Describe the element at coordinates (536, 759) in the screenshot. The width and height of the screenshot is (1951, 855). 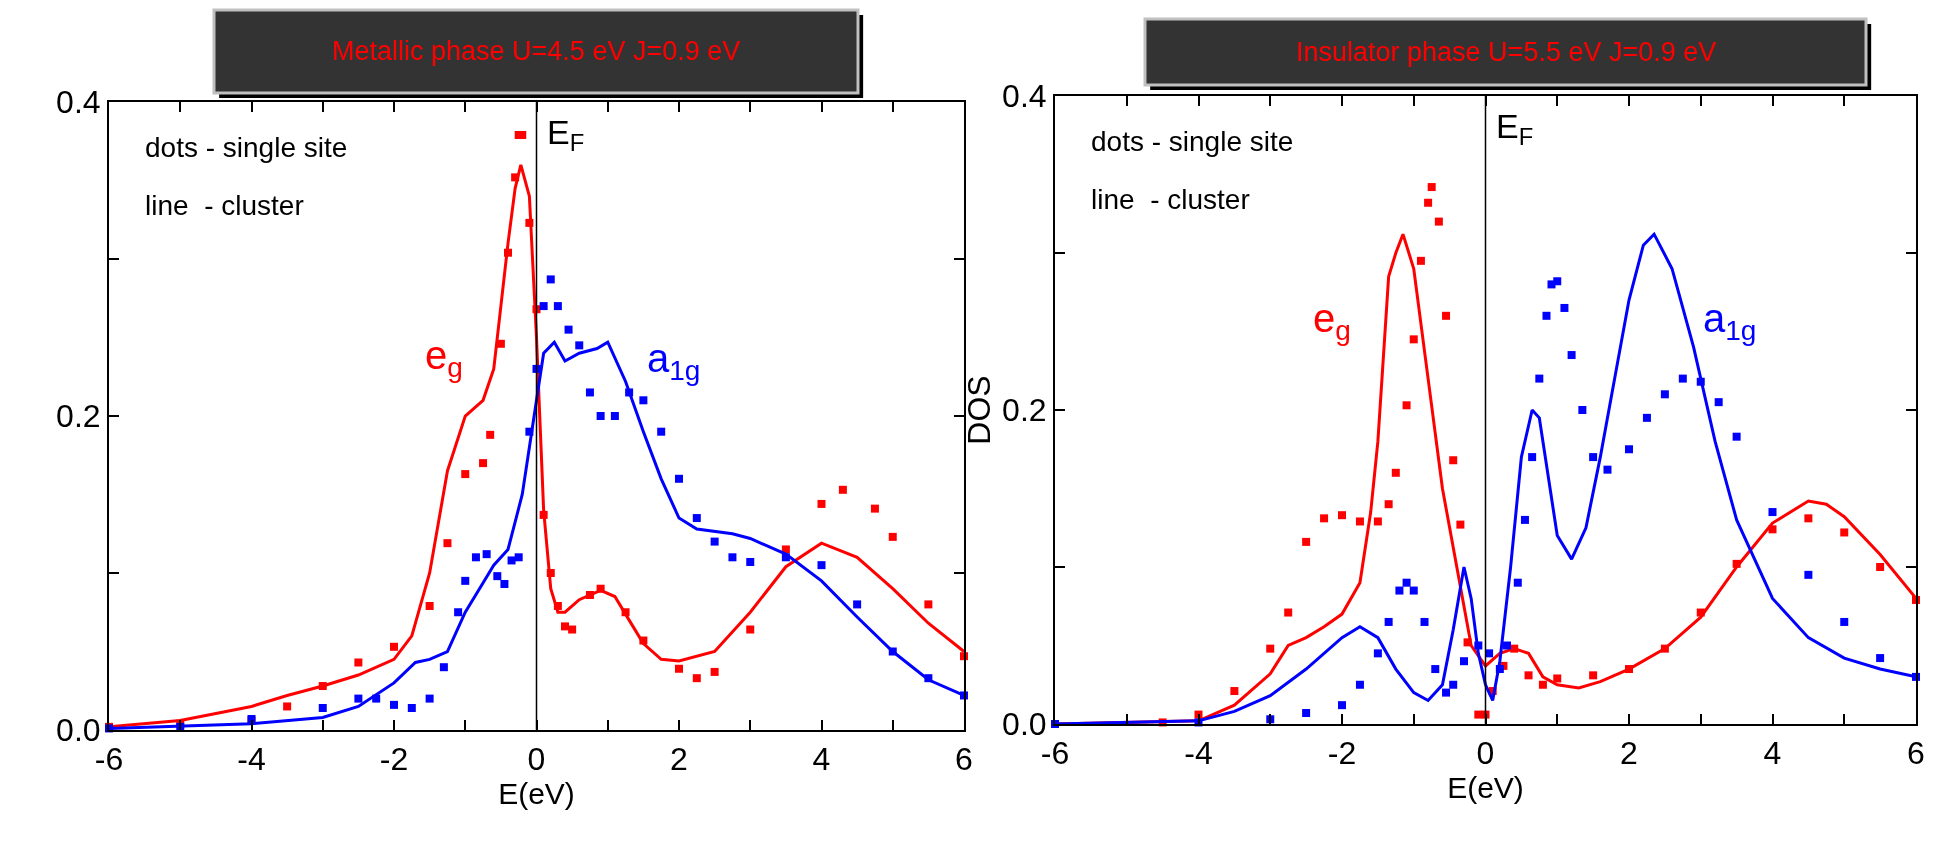
I see `x-tick-label: 0` at that location.